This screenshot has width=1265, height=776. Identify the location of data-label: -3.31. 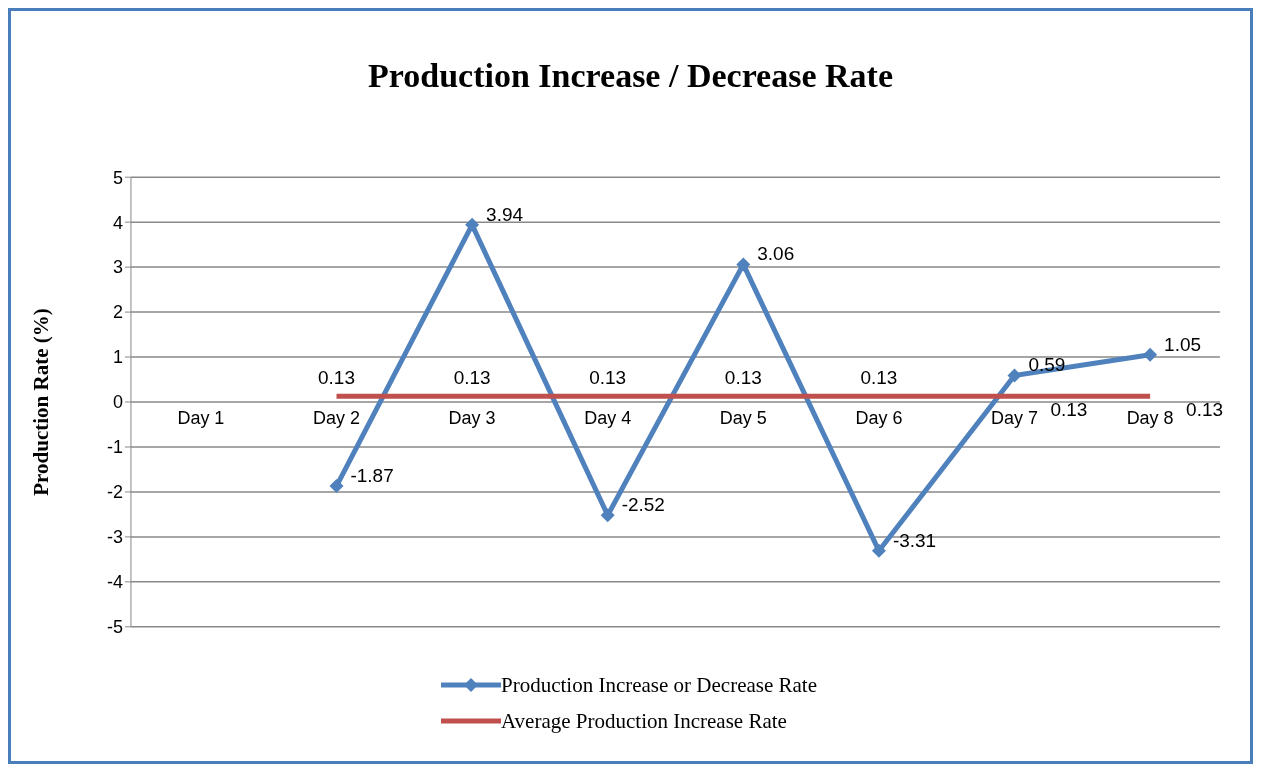
(914, 540).